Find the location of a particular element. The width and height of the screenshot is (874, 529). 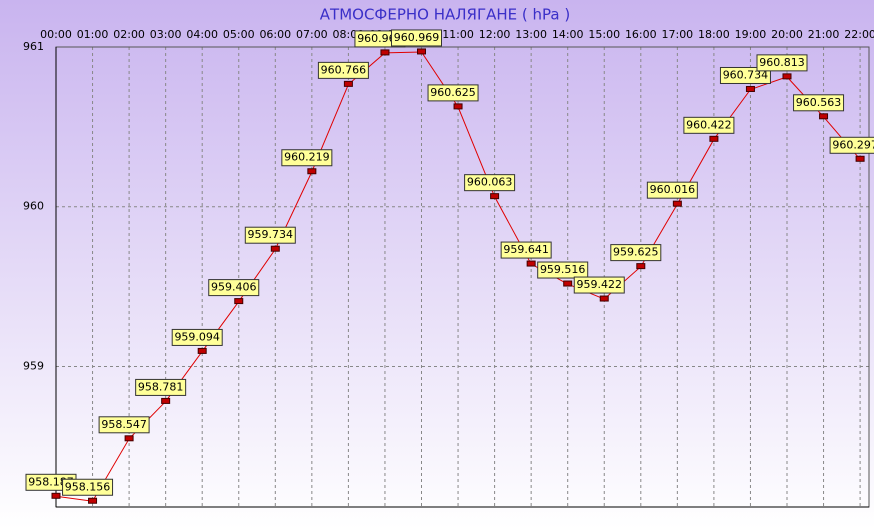

data-label: 959.422 is located at coordinates (600, 284).